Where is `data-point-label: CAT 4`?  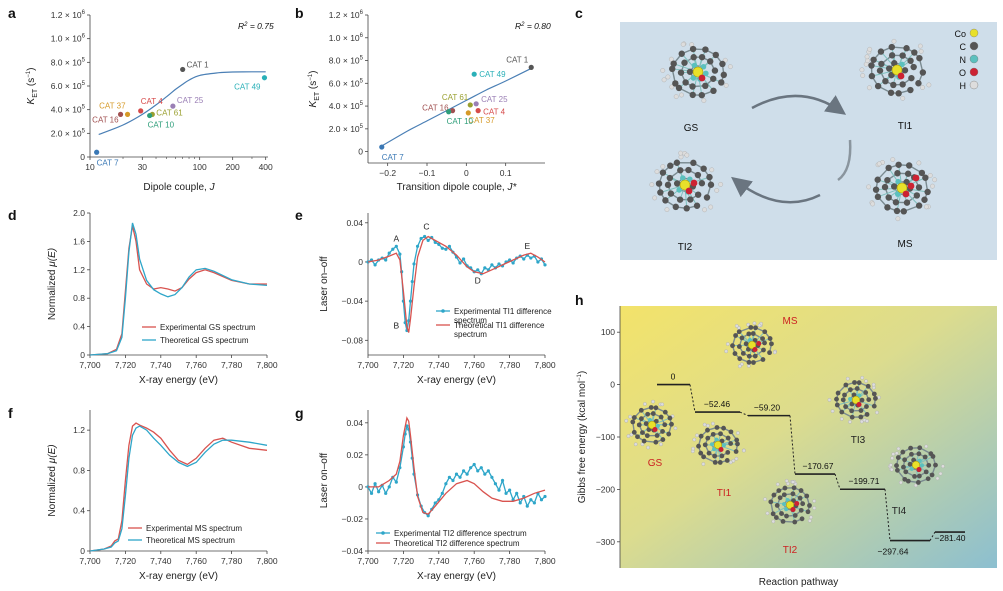 data-point-label: CAT 4 is located at coordinates (152, 101).